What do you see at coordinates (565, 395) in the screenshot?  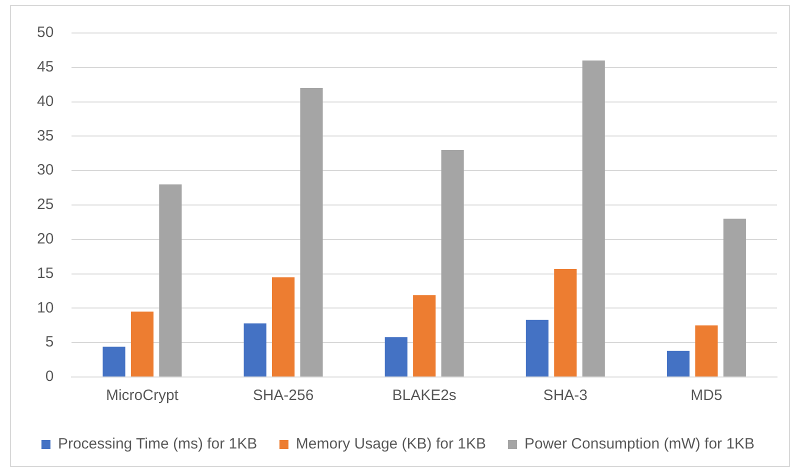 I see `x-tick-label: SHA-3` at bounding box center [565, 395].